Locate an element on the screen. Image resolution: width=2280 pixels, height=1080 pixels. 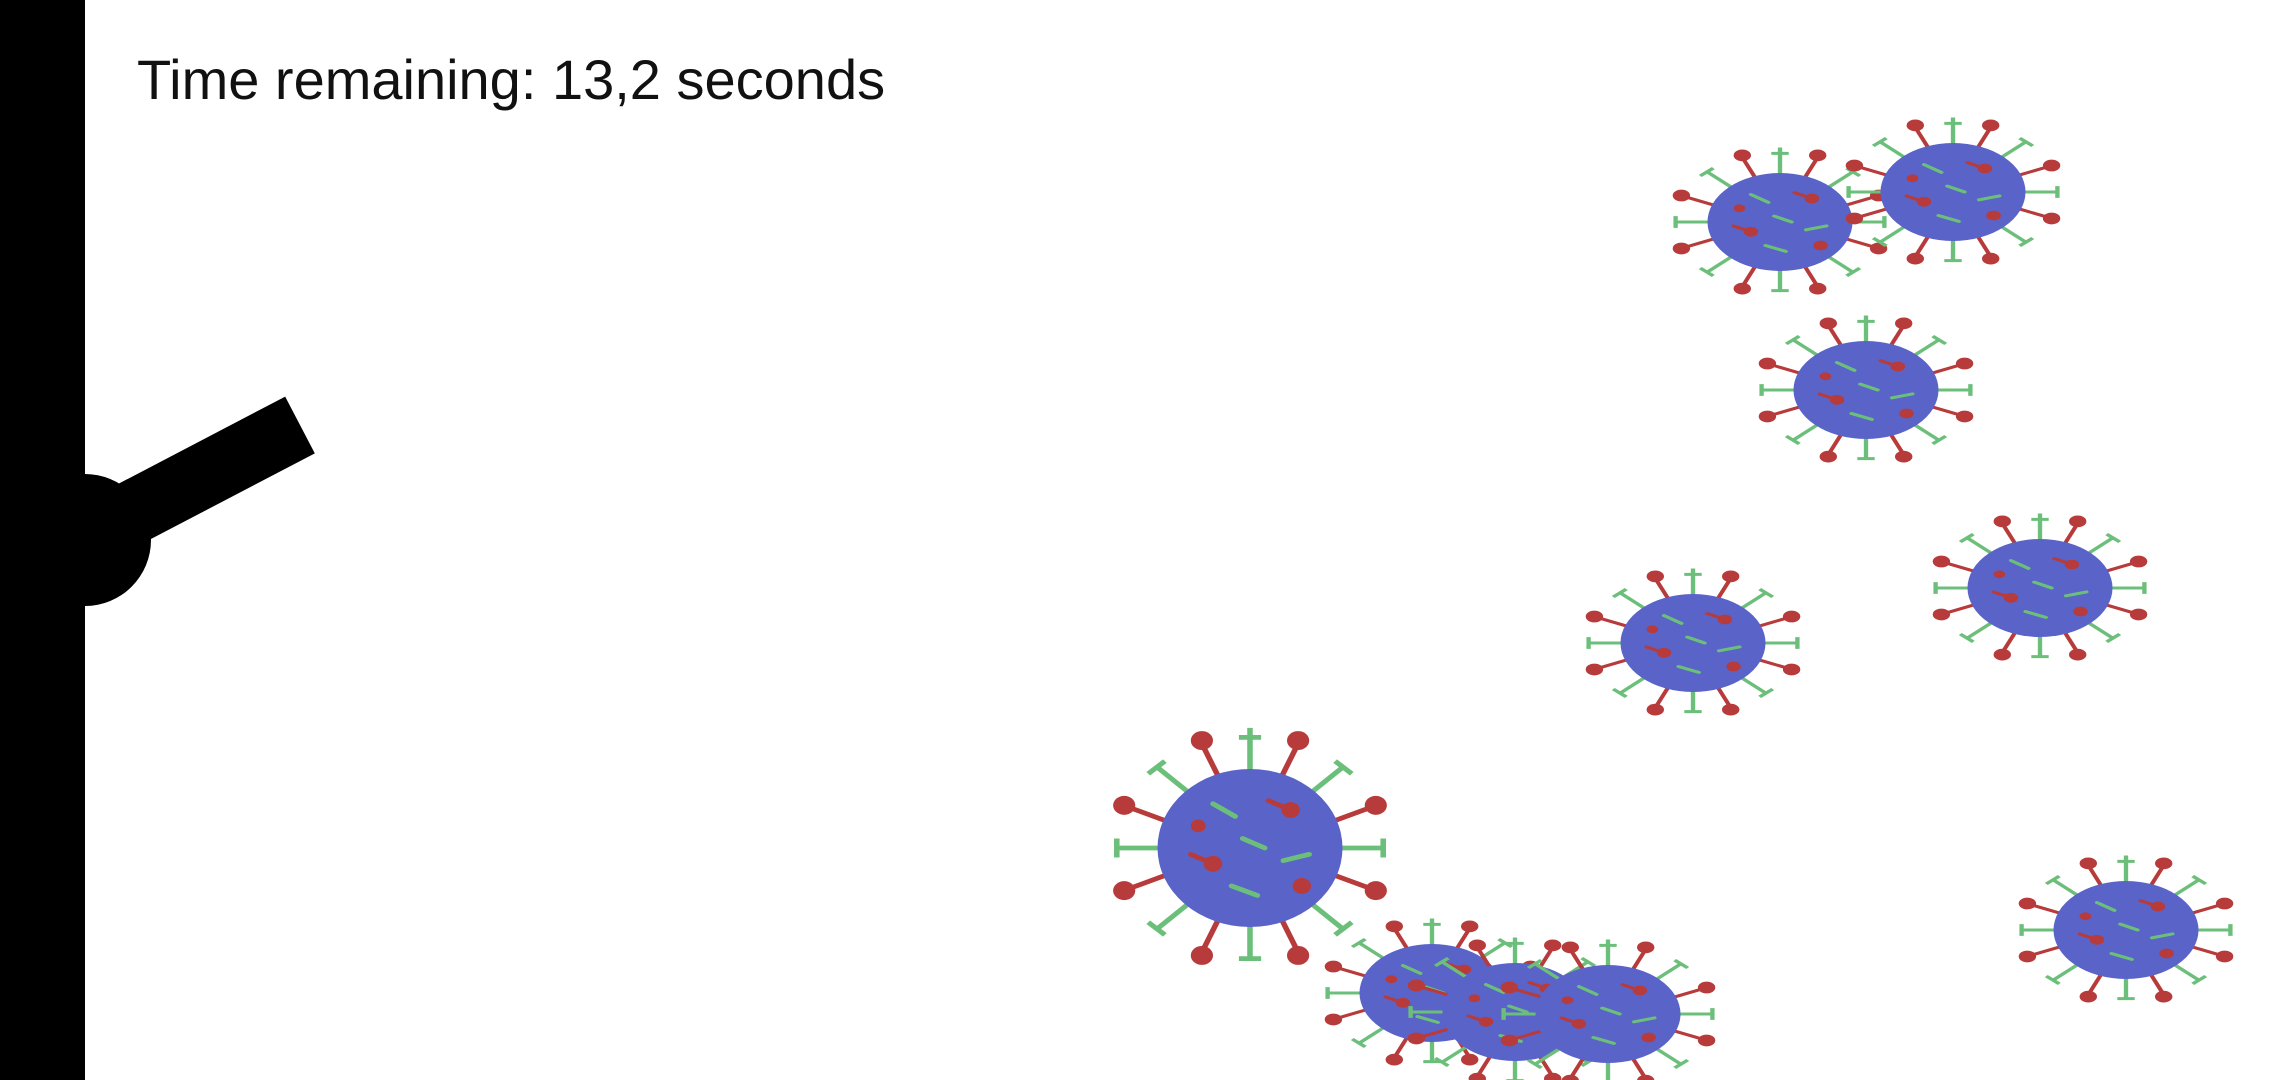
cannon-icon is located at coordinates (167, 501).